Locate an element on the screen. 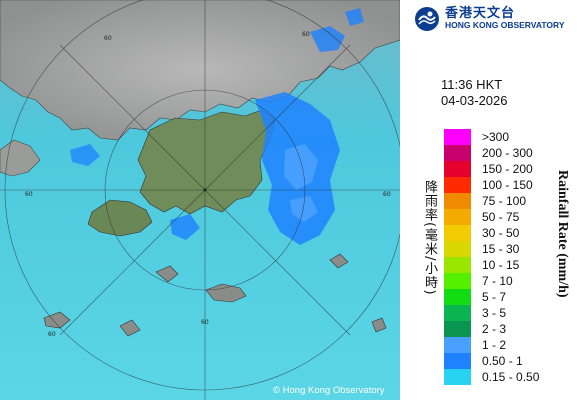 The width and height of the screenshot is (577, 400). rain-echo-northeast is located at coordinates (354, 17).